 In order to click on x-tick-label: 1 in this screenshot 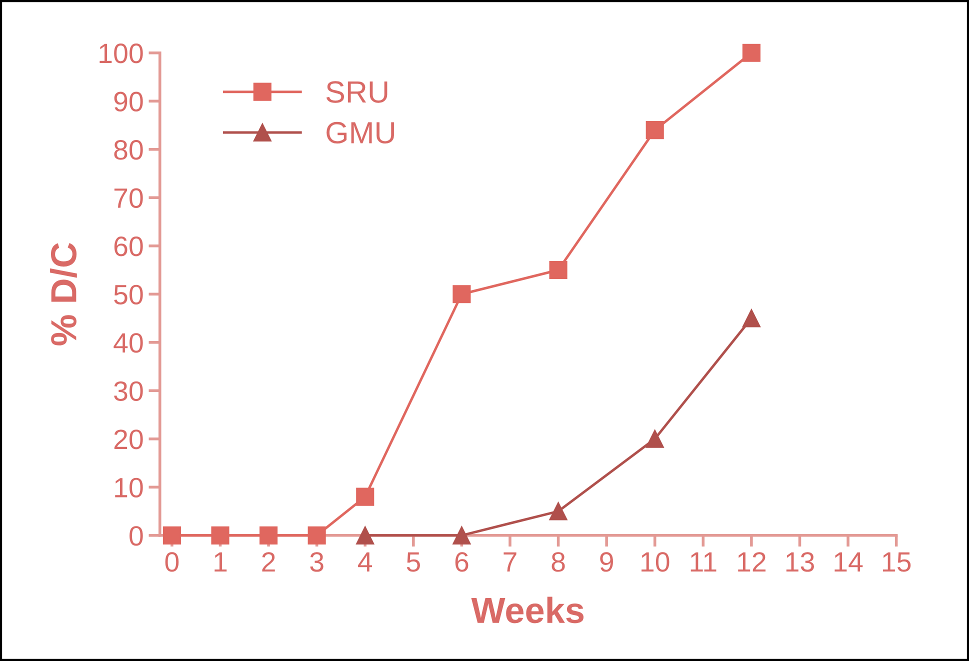, I will do `click(220, 562)`.